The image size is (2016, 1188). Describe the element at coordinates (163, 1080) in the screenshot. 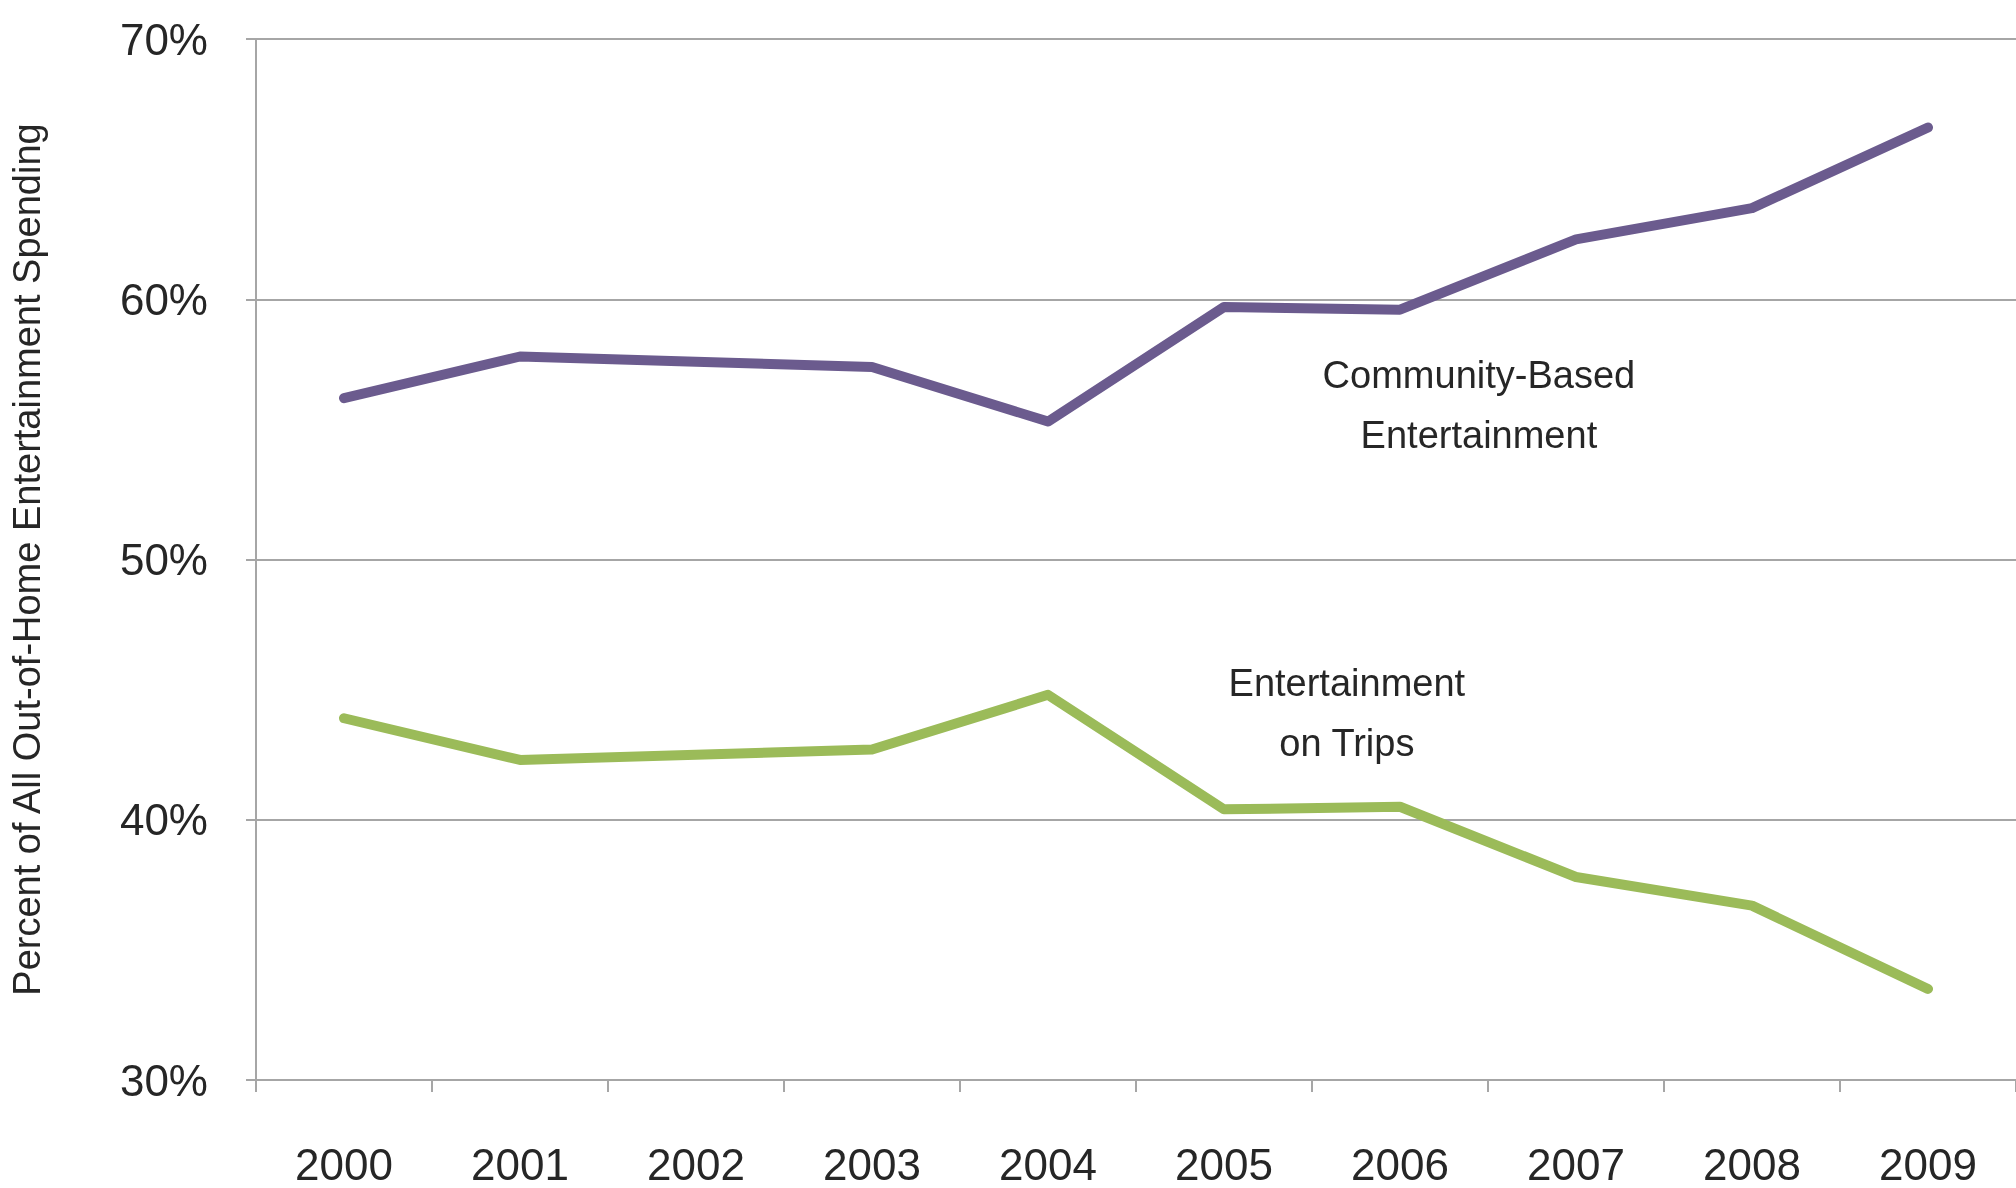

I see `y-tick-label: 30%` at that location.